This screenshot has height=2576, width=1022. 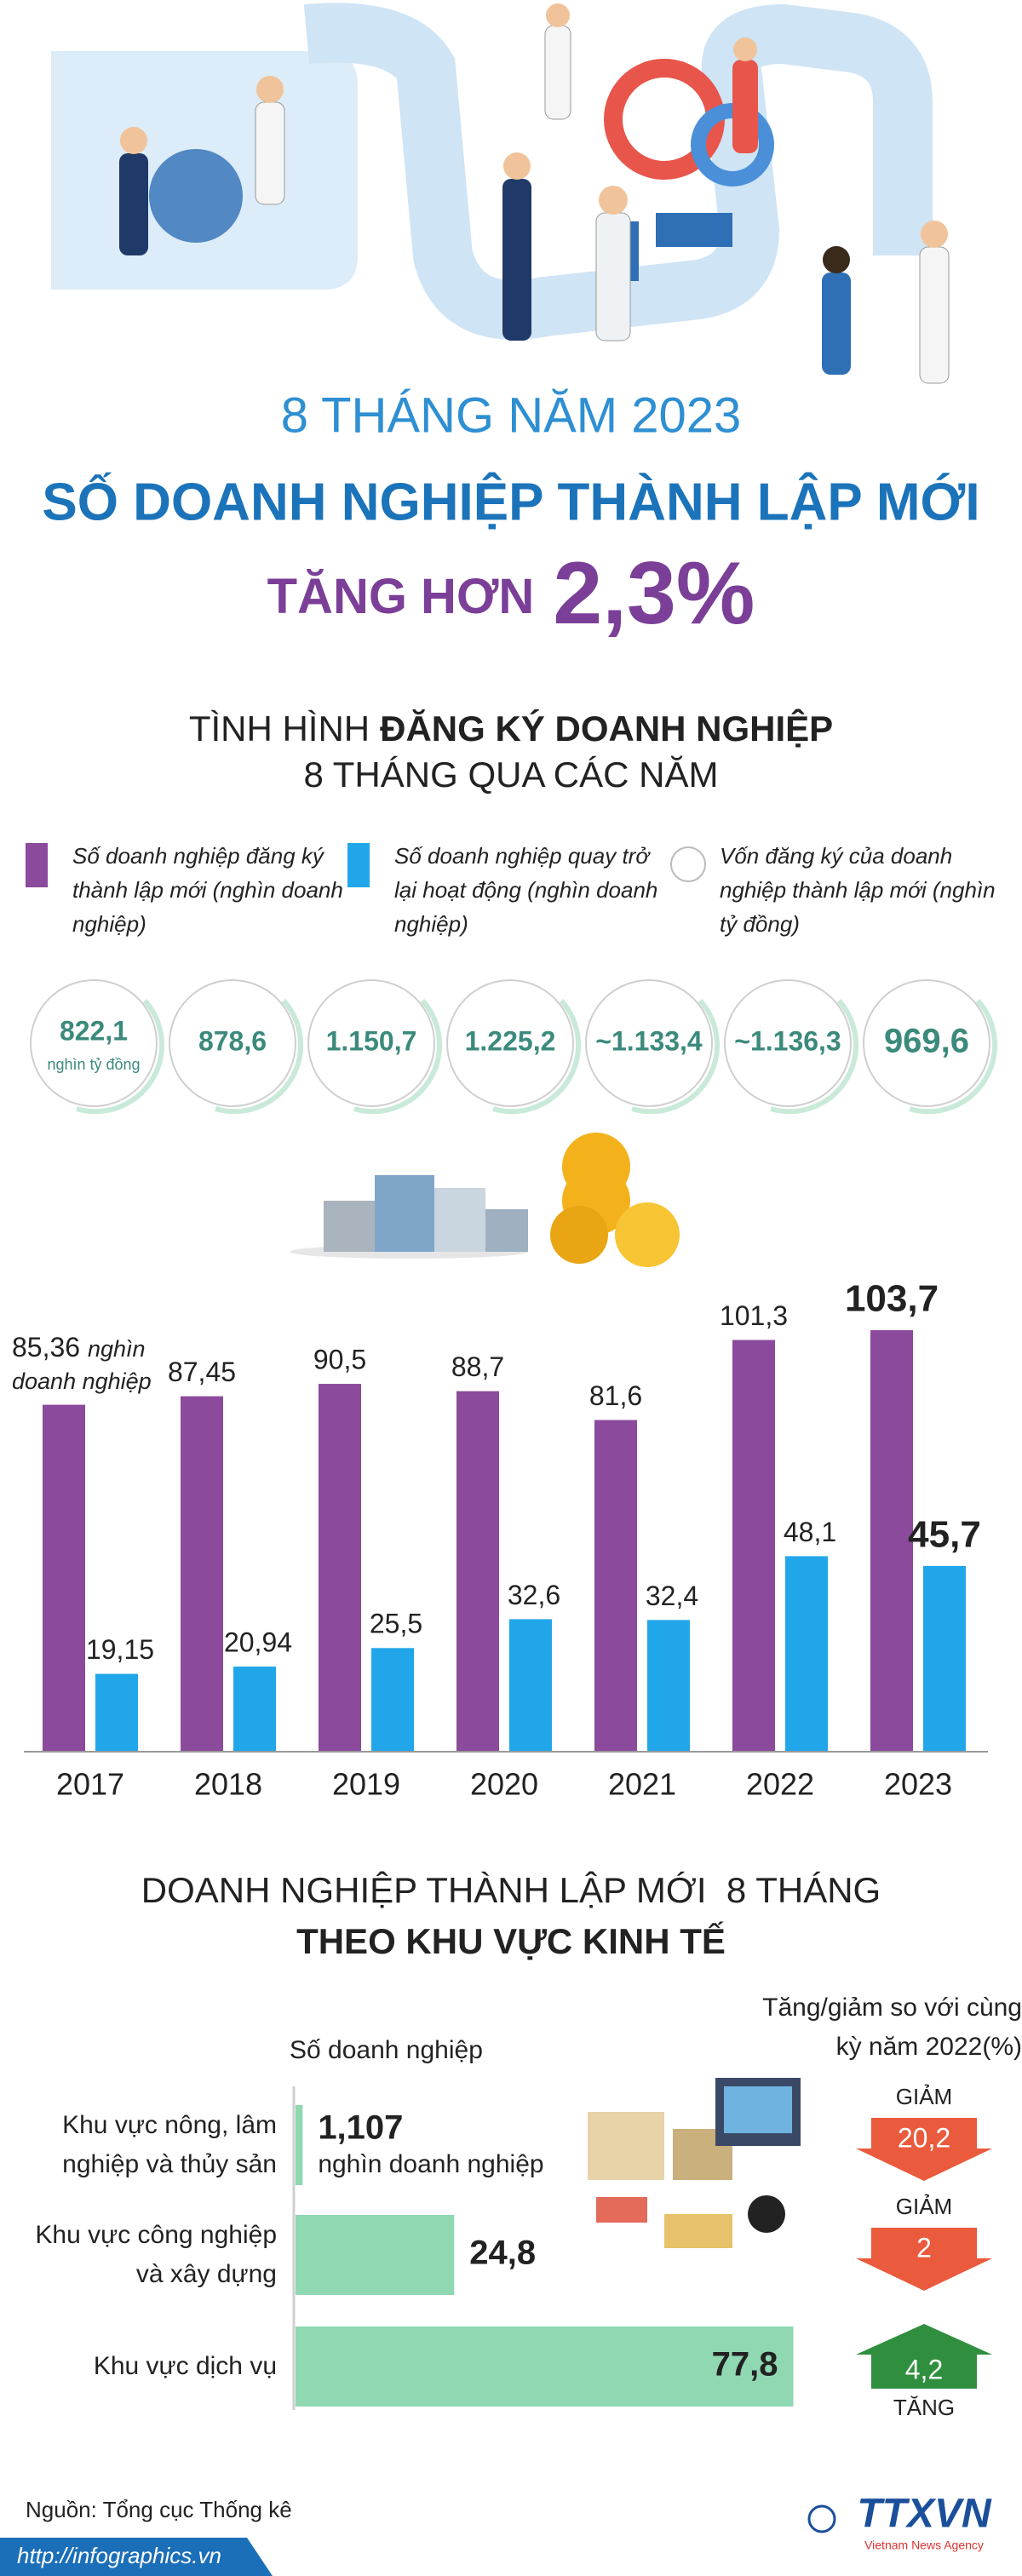 I want to click on title-prefix: TÌNH HÌNH, so click(x=279, y=729).